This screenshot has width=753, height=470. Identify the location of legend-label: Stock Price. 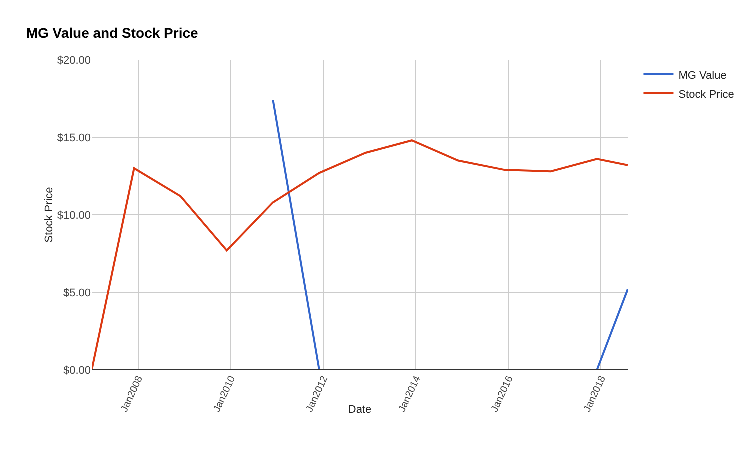
(706, 94).